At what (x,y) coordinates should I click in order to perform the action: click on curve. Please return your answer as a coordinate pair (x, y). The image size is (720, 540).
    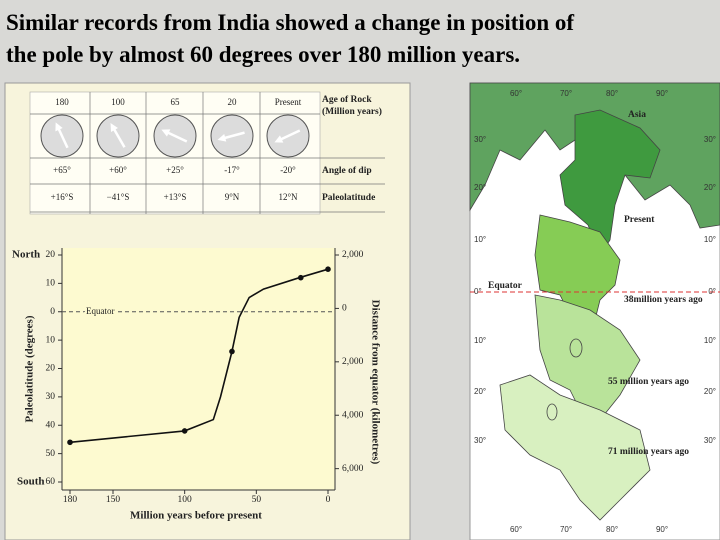
    Looking at the image, I should click on (199, 356).